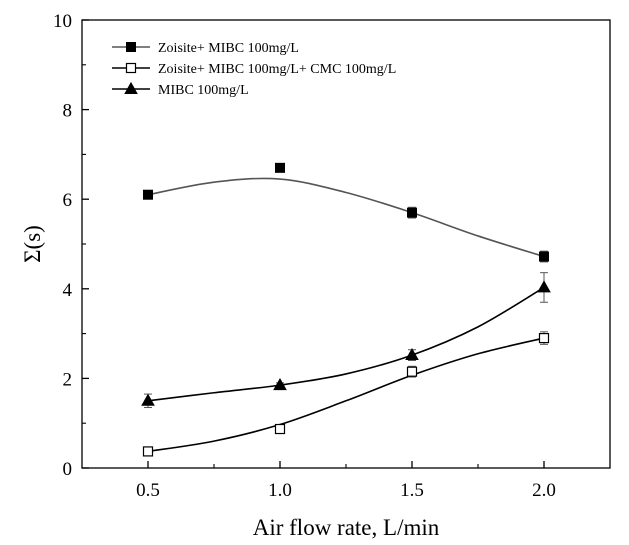 The height and width of the screenshot is (545, 629). What do you see at coordinates (68, 200) in the screenshot?
I see `y-tick-label: 6` at bounding box center [68, 200].